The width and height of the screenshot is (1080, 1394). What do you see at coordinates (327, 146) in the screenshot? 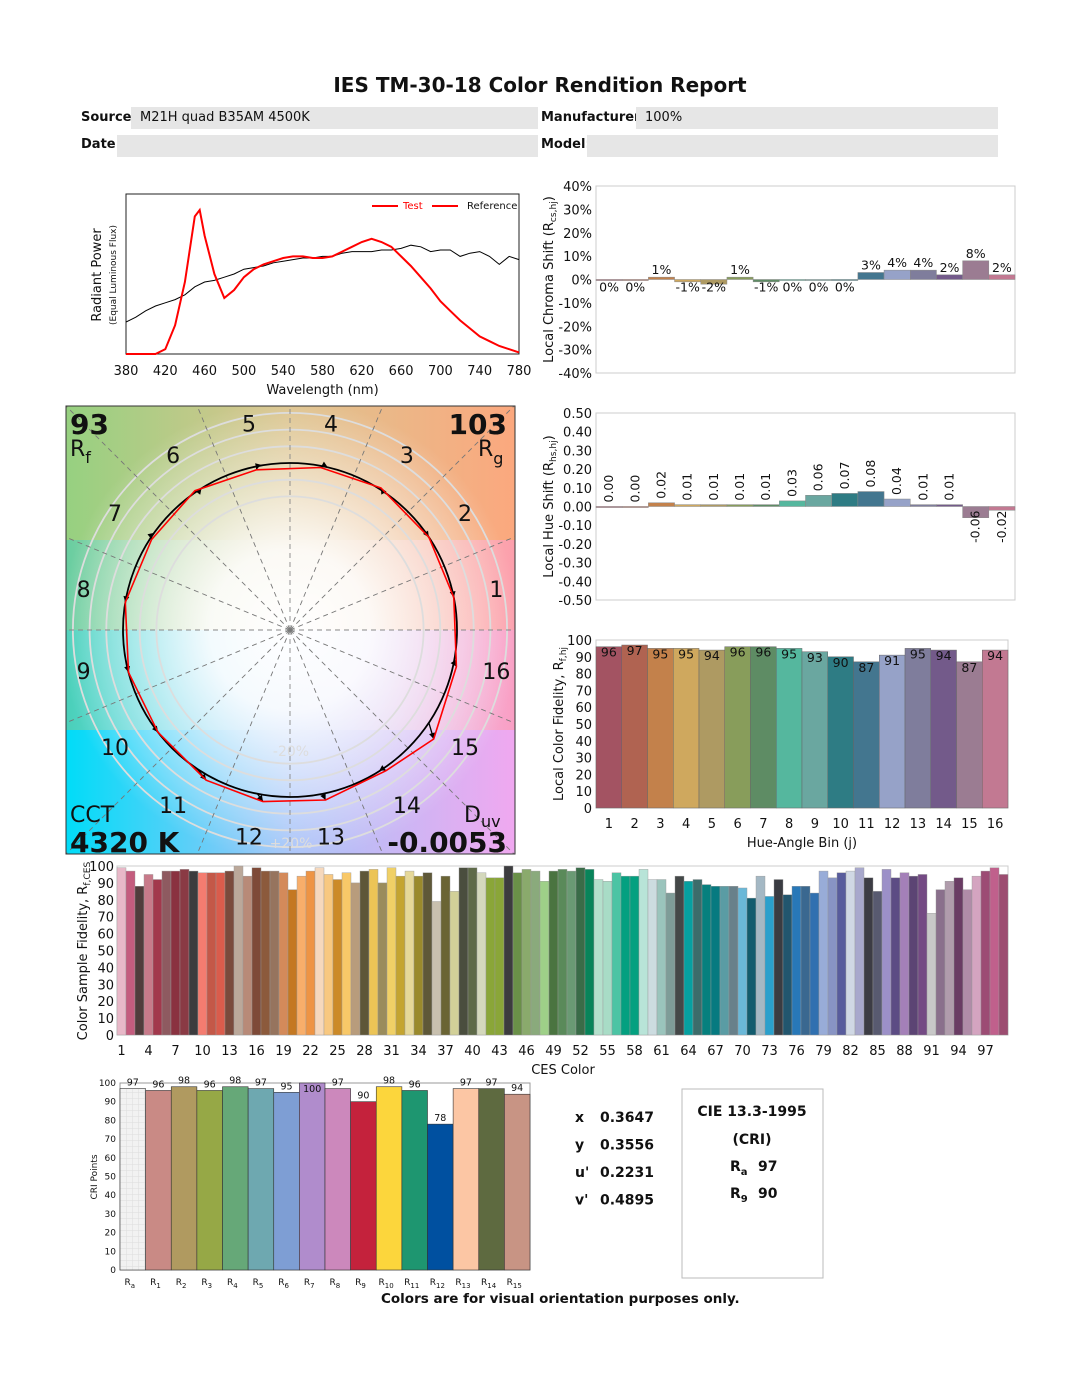
I see `date-field` at bounding box center [327, 146].